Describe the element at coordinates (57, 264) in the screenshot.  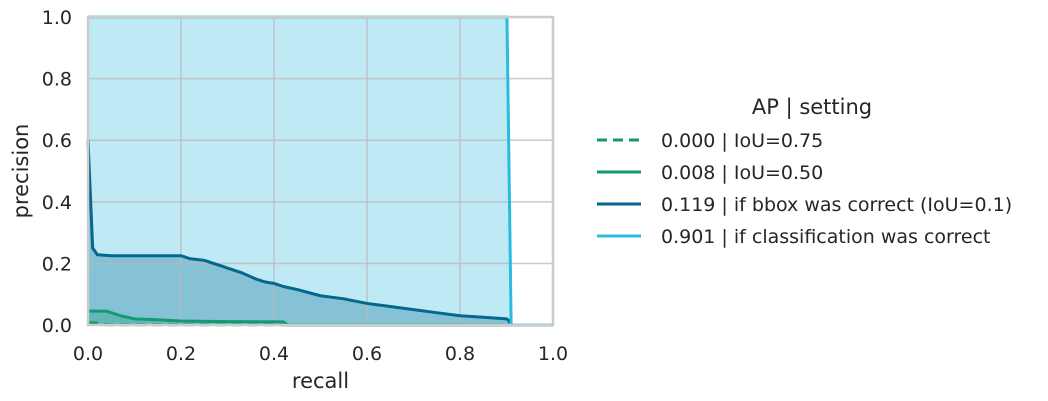
I see `y-tick-label: 0.2` at that location.